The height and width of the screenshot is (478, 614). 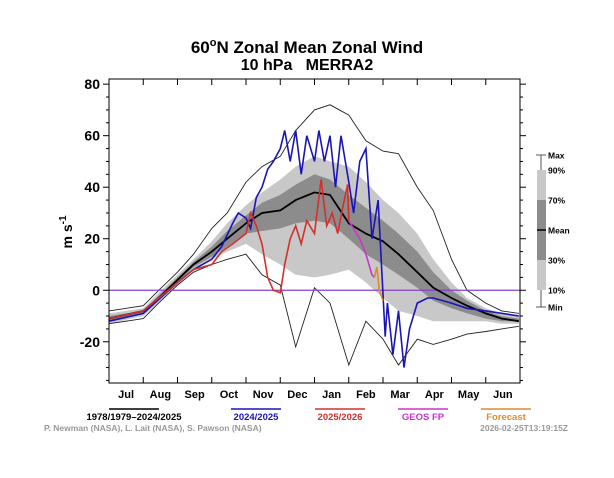 What do you see at coordinates (96, 290) in the screenshot?
I see `y-tick-label: 0` at bounding box center [96, 290].